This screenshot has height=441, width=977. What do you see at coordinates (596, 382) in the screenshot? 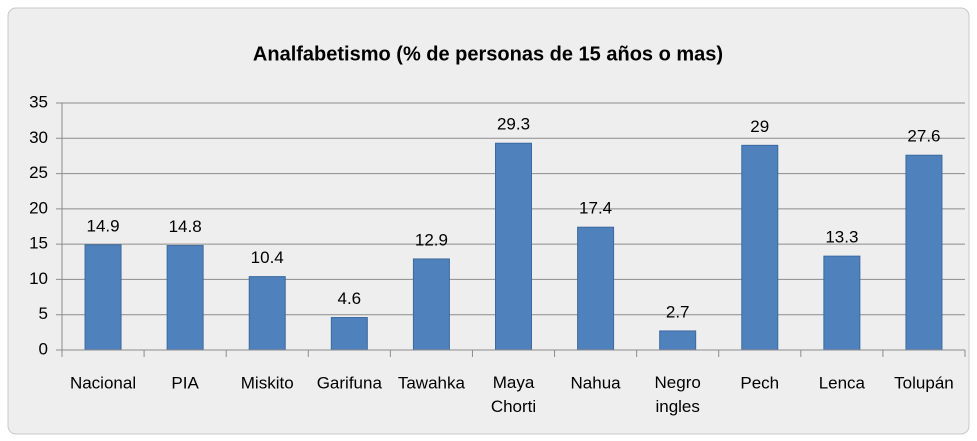
I see `x-tick-label: Nahua` at bounding box center [596, 382].